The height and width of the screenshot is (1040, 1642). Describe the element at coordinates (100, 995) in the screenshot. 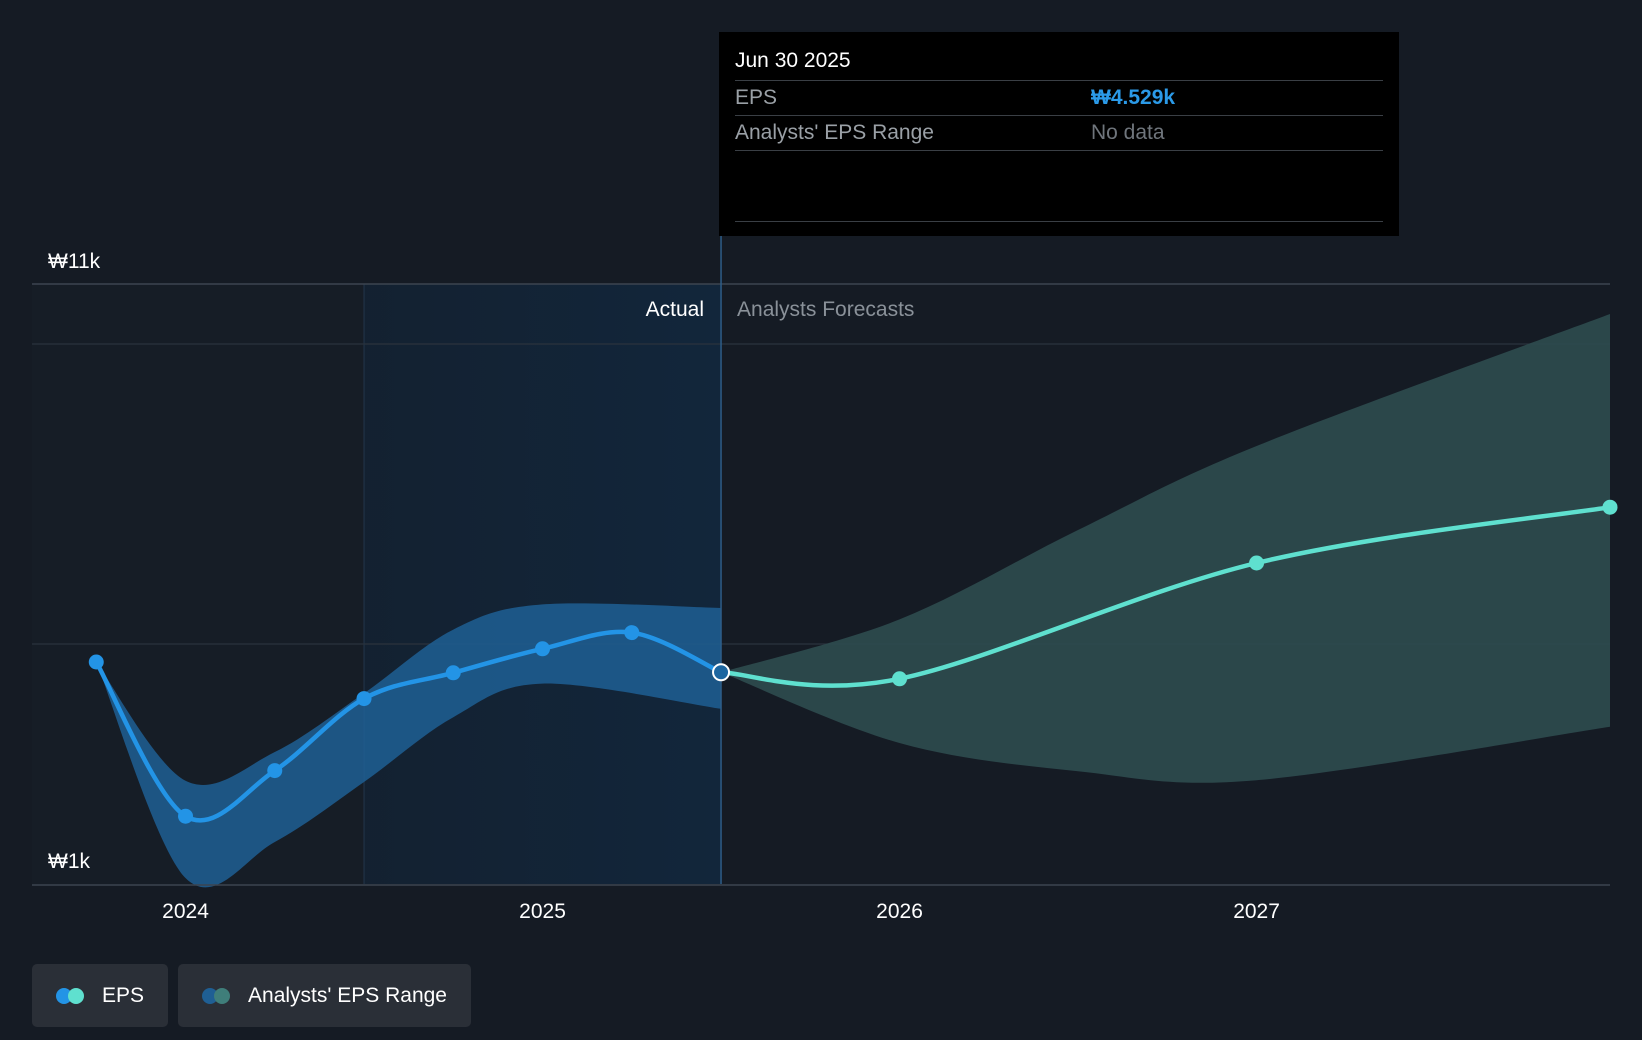

I see `legend-item-eps: EPS` at that location.